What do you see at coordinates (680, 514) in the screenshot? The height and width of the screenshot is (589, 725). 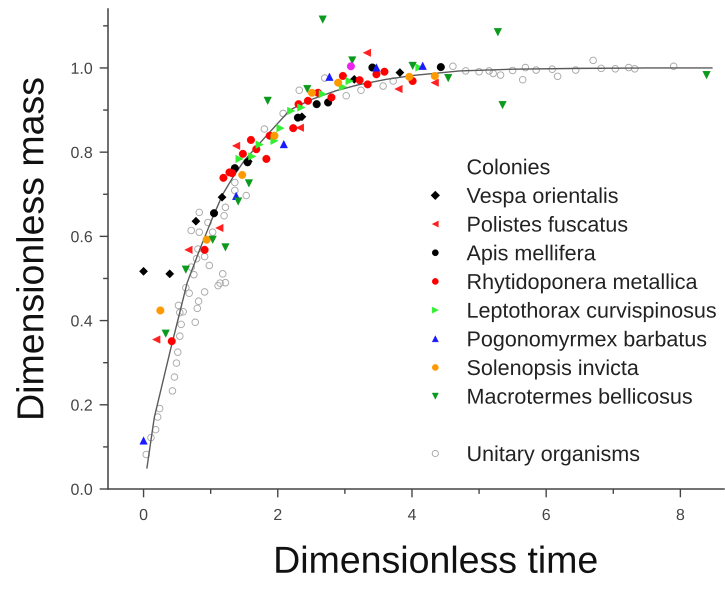 I see `x-tick-label: 8` at bounding box center [680, 514].